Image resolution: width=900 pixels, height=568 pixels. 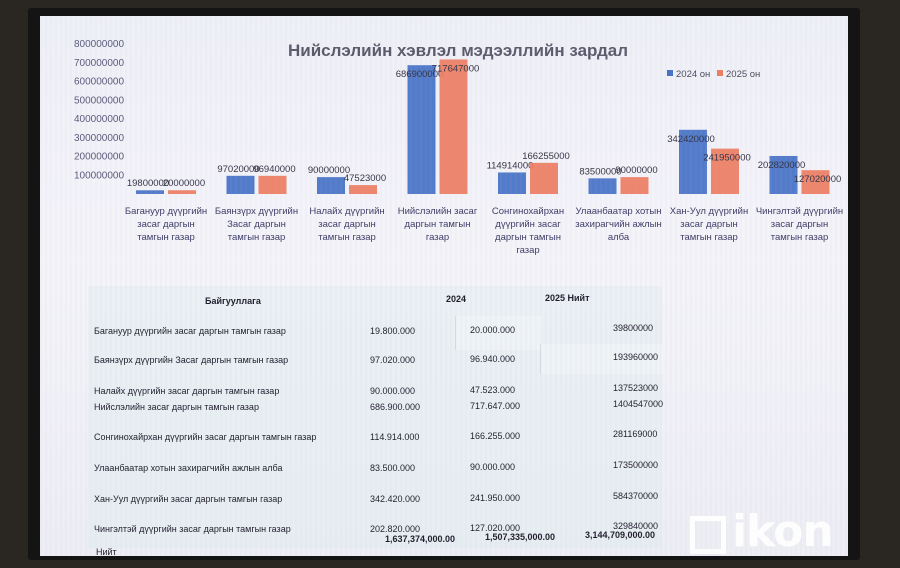 I want to click on table-cell-2024: 342.420.000, so click(x=395, y=499).